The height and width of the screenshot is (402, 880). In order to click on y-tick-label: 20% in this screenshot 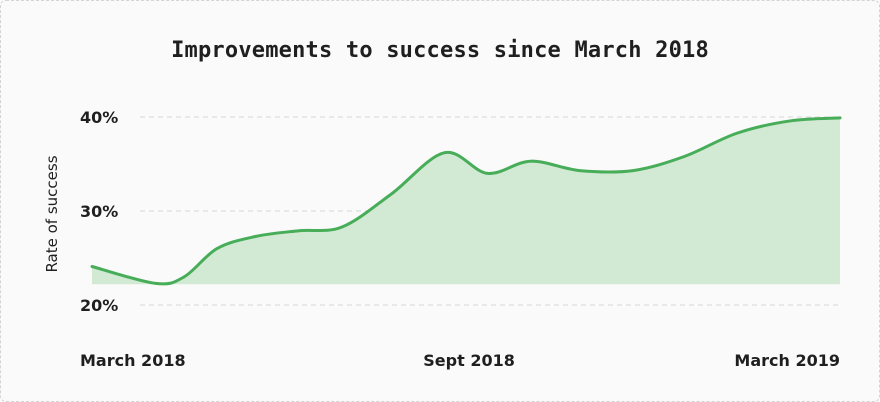, I will do `click(99, 305)`.